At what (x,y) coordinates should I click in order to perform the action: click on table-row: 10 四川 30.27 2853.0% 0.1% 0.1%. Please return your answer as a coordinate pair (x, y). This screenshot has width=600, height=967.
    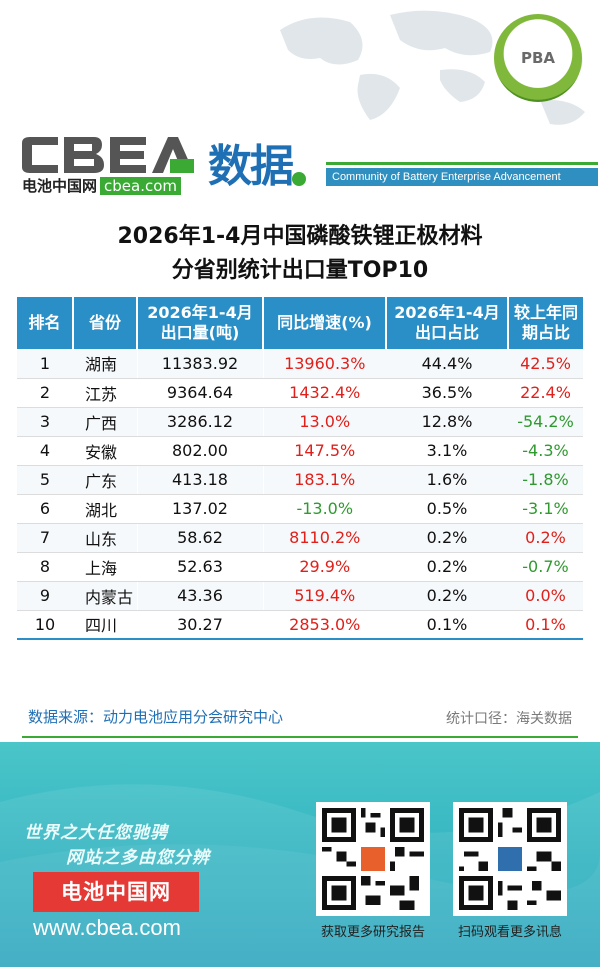
    Looking at the image, I should click on (300, 625).